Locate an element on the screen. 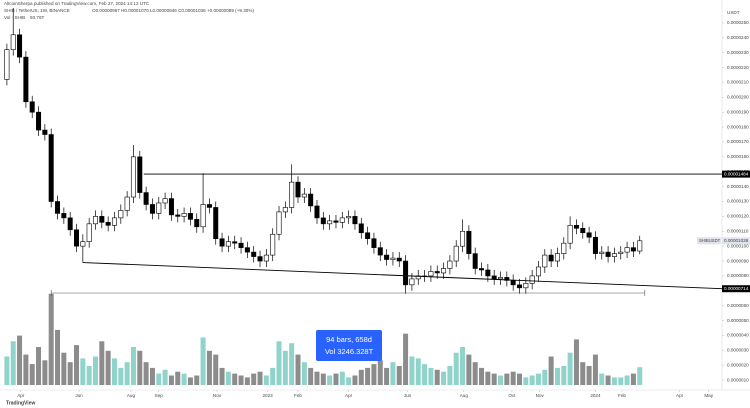 This screenshot has width=750, height=408. x-tick-label: May is located at coordinates (708, 395).